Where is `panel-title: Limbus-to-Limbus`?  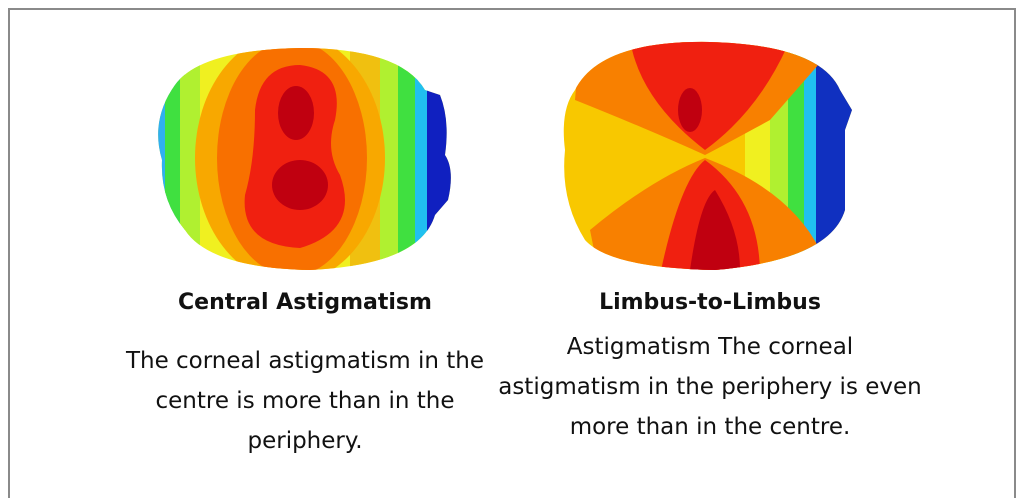 panel-title: Limbus-to-Limbus is located at coordinates (710, 302).